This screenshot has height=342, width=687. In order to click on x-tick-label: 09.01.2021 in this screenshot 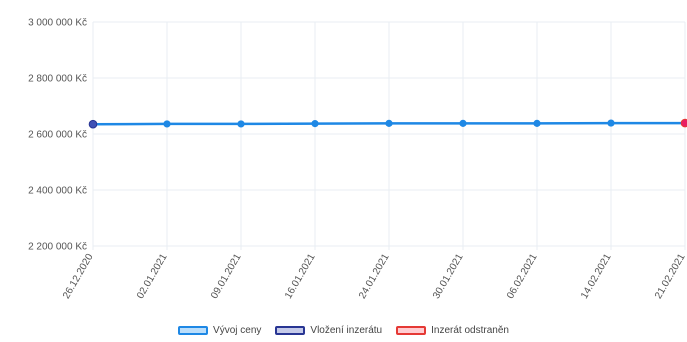, I will do `click(226, 276)`.